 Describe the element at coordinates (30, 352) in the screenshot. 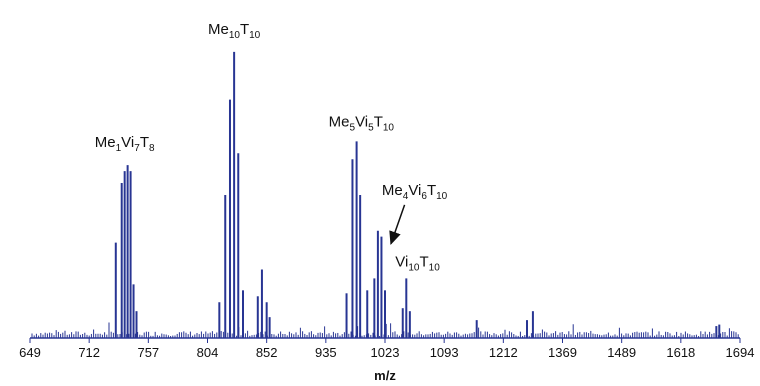

I see `x-tick-label: 649` at that location.